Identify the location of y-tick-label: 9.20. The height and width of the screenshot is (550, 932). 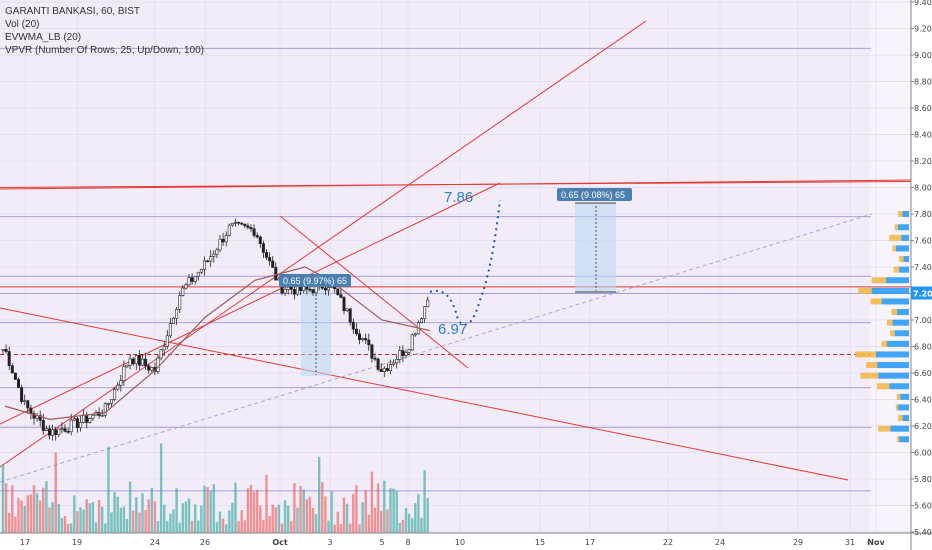
(923, 29).